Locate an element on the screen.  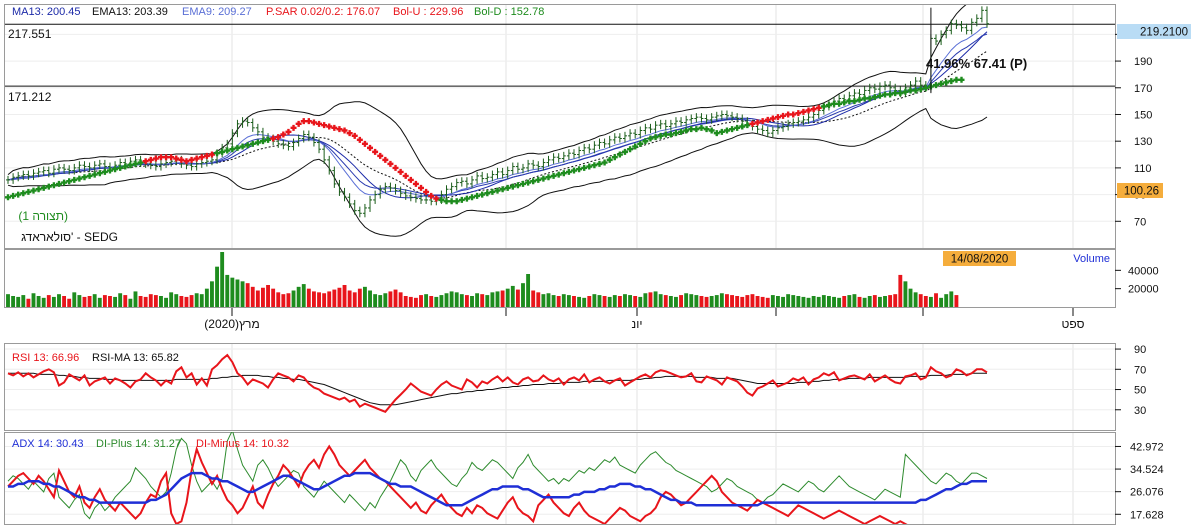
adx-y-axis: 42.972 34.524 26.076 17.628 is located at coordinates (1139, 481).